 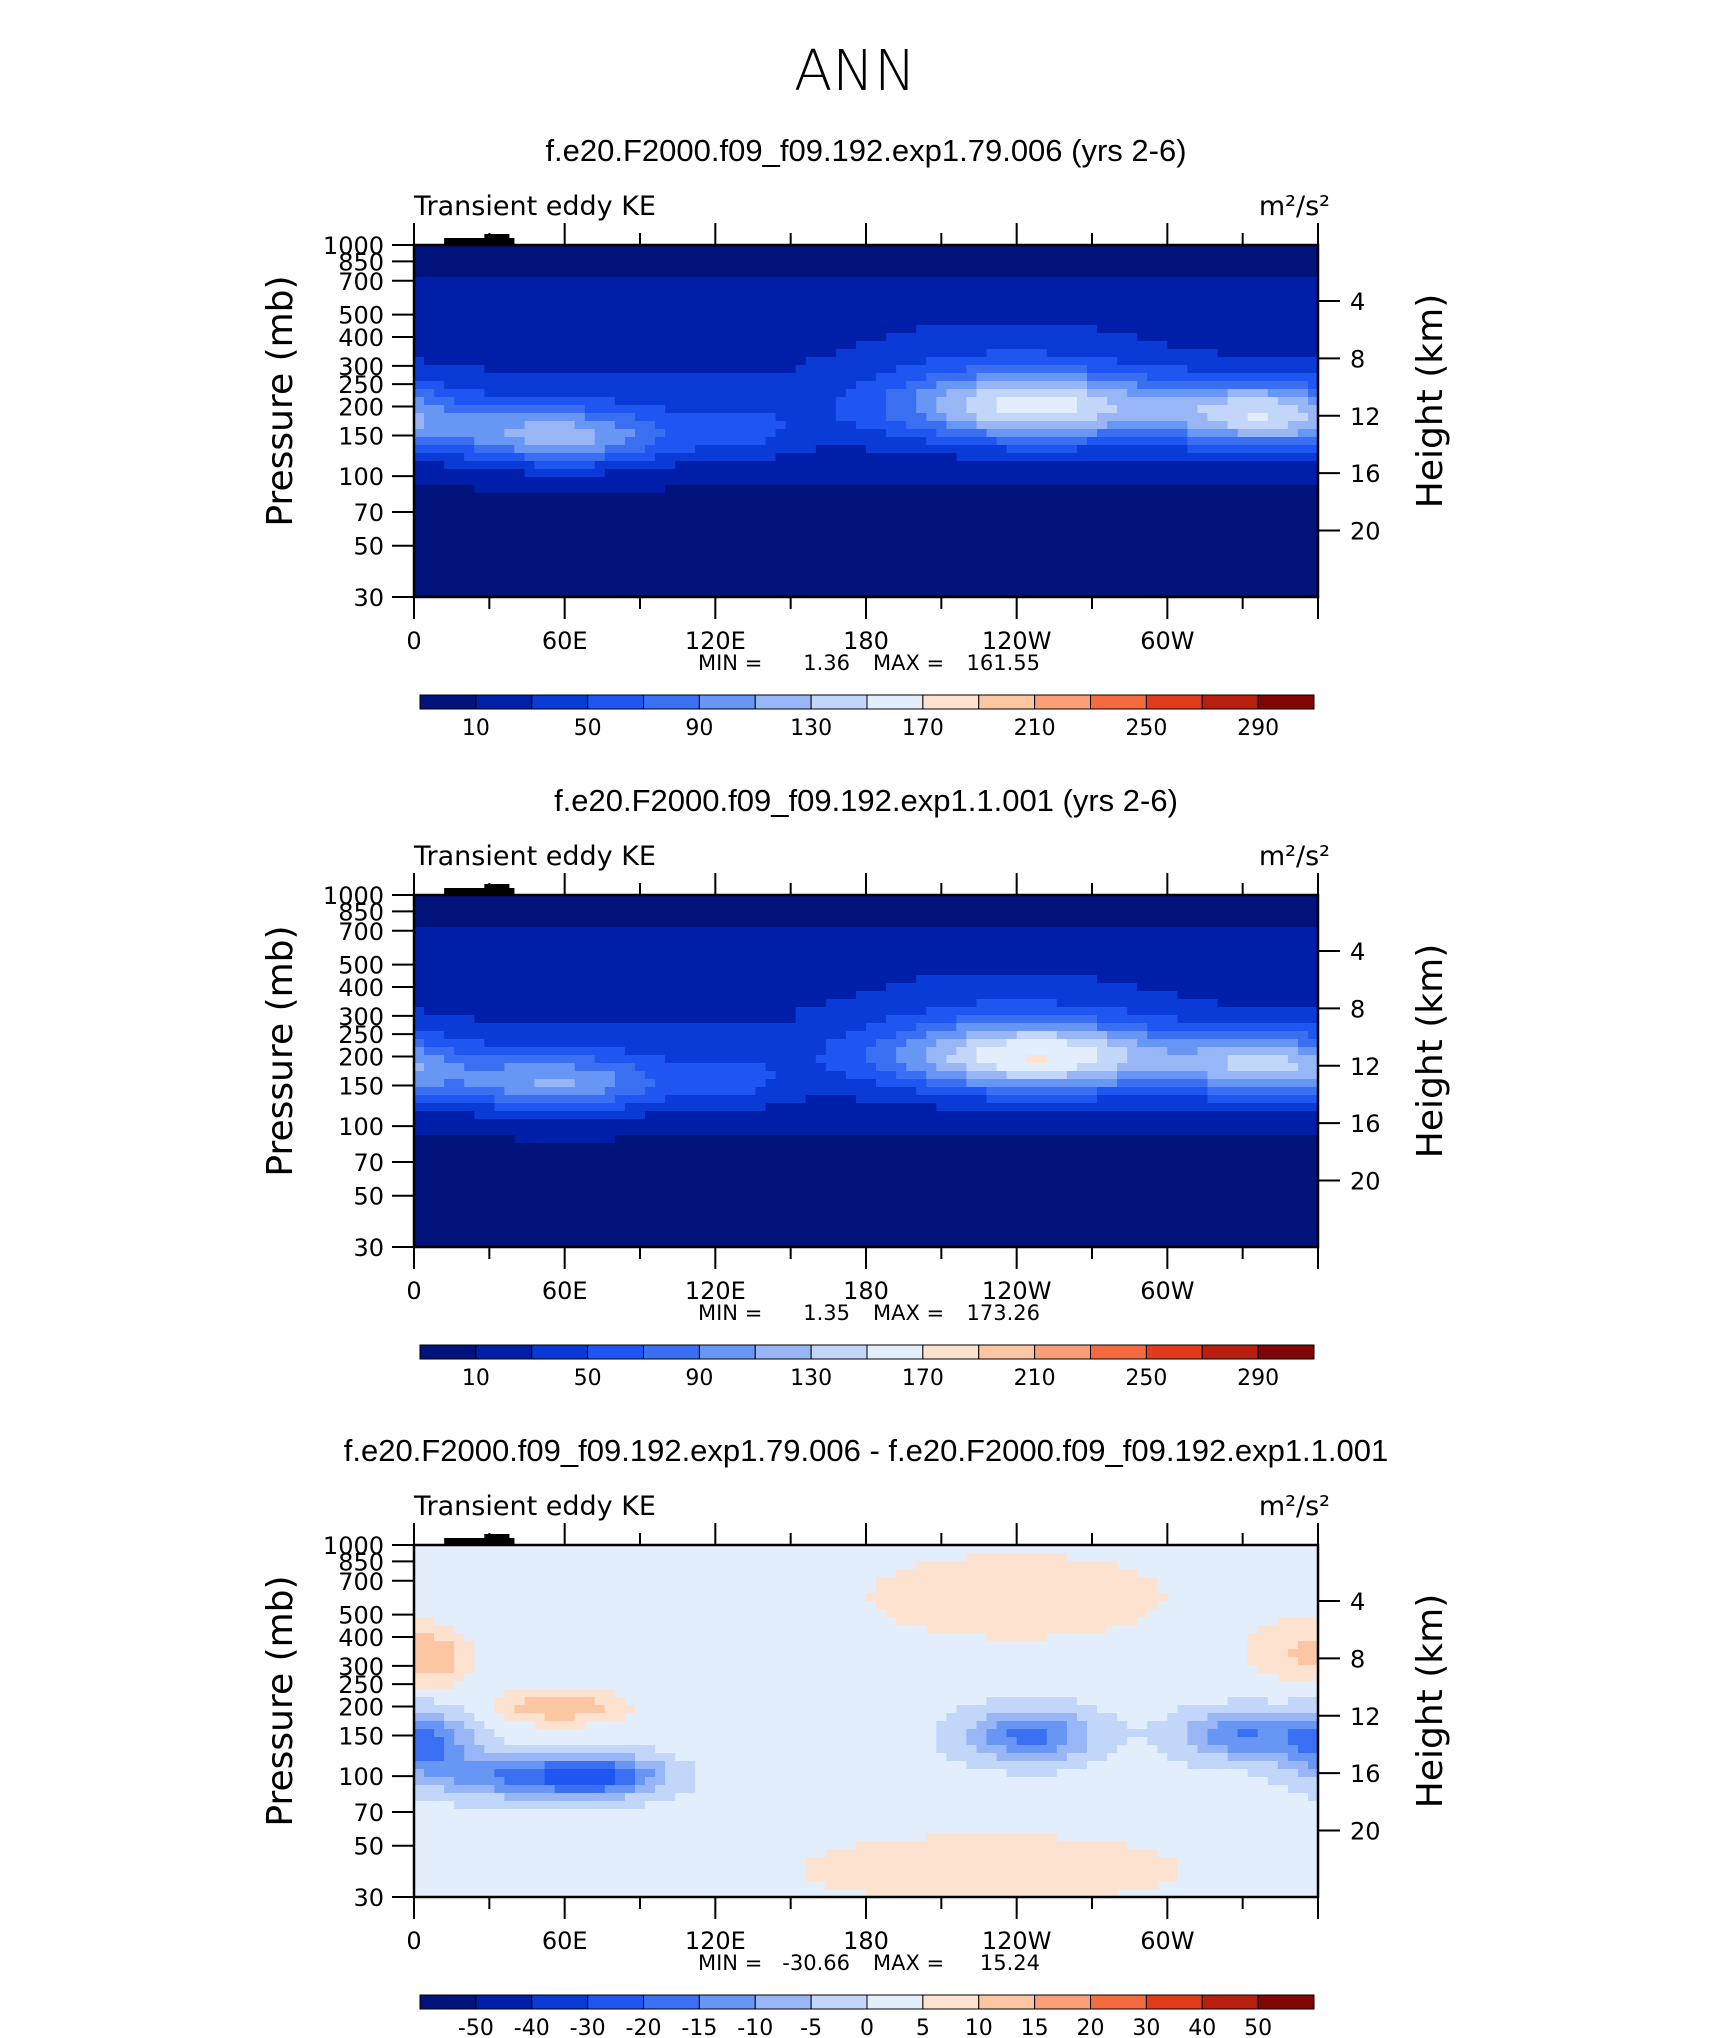 What do you see at coordinates (368, 547) in the screenshot?
I see `pressure-tick-label: 50` at bounding box center [368, 547].